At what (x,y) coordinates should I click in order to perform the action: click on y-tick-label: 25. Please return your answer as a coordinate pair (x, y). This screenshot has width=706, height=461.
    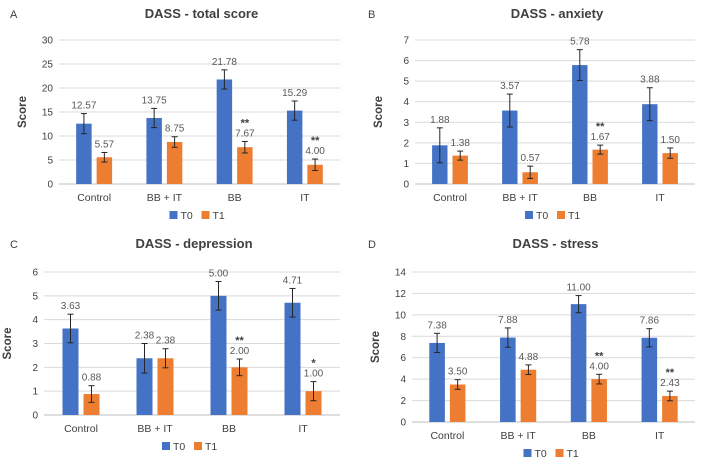
    Looking at the image, I should click on (48, 65).